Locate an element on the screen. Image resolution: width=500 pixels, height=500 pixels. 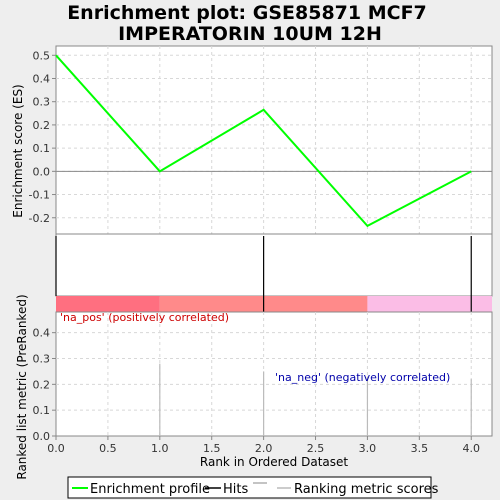
x-tick-label: 0.0 is located at coordinates (56, 448).